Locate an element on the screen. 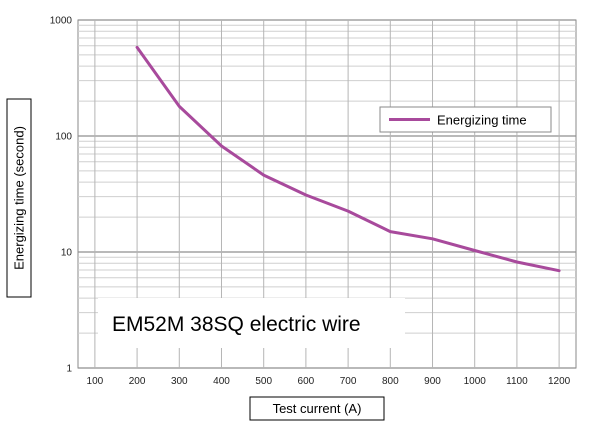 The height and width of the screenshot is (423, 599). y-tick-label: 1000 is located at coordinates (61, 21).